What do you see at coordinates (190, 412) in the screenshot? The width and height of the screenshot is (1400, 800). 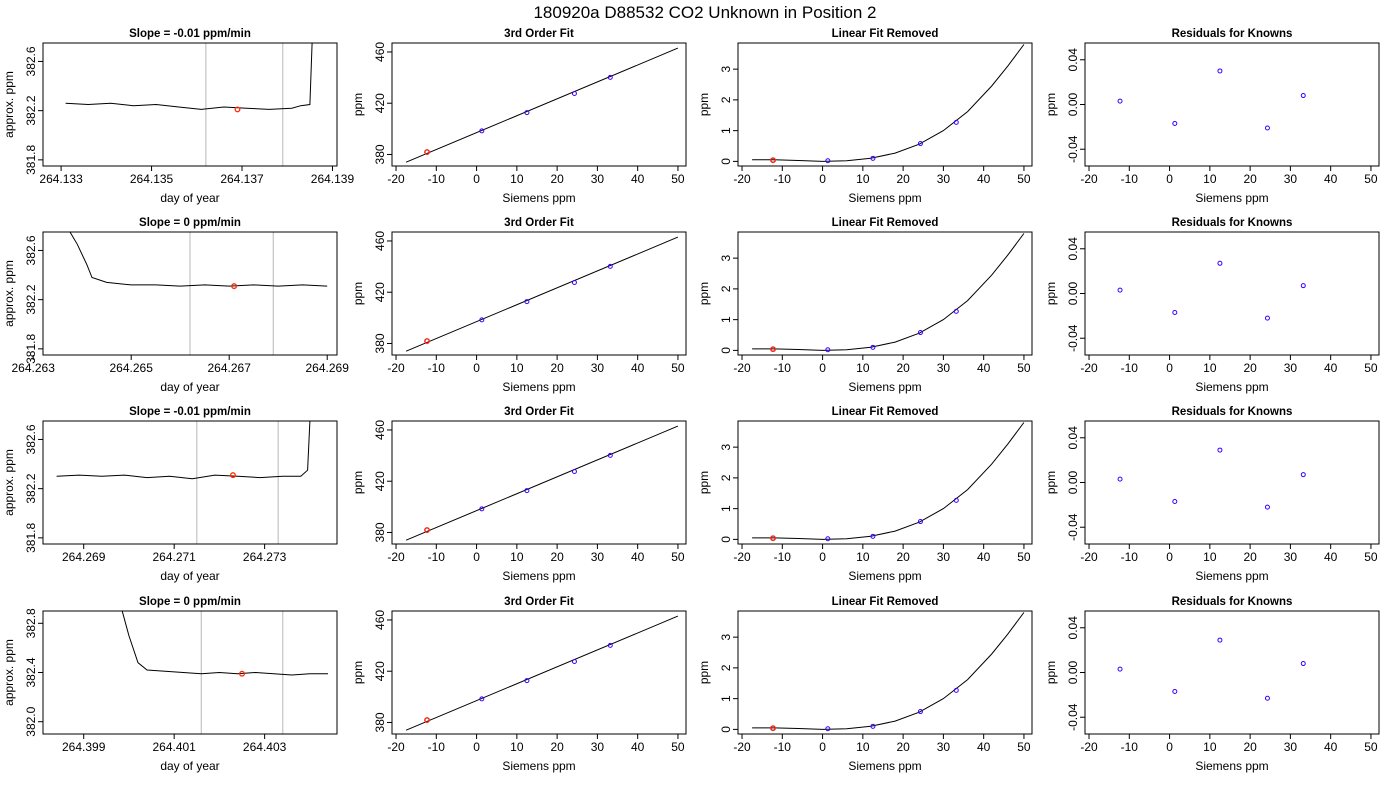 I see `panel-title: Slope = -0.01 ppm/min` at bounding box center [190, 412].